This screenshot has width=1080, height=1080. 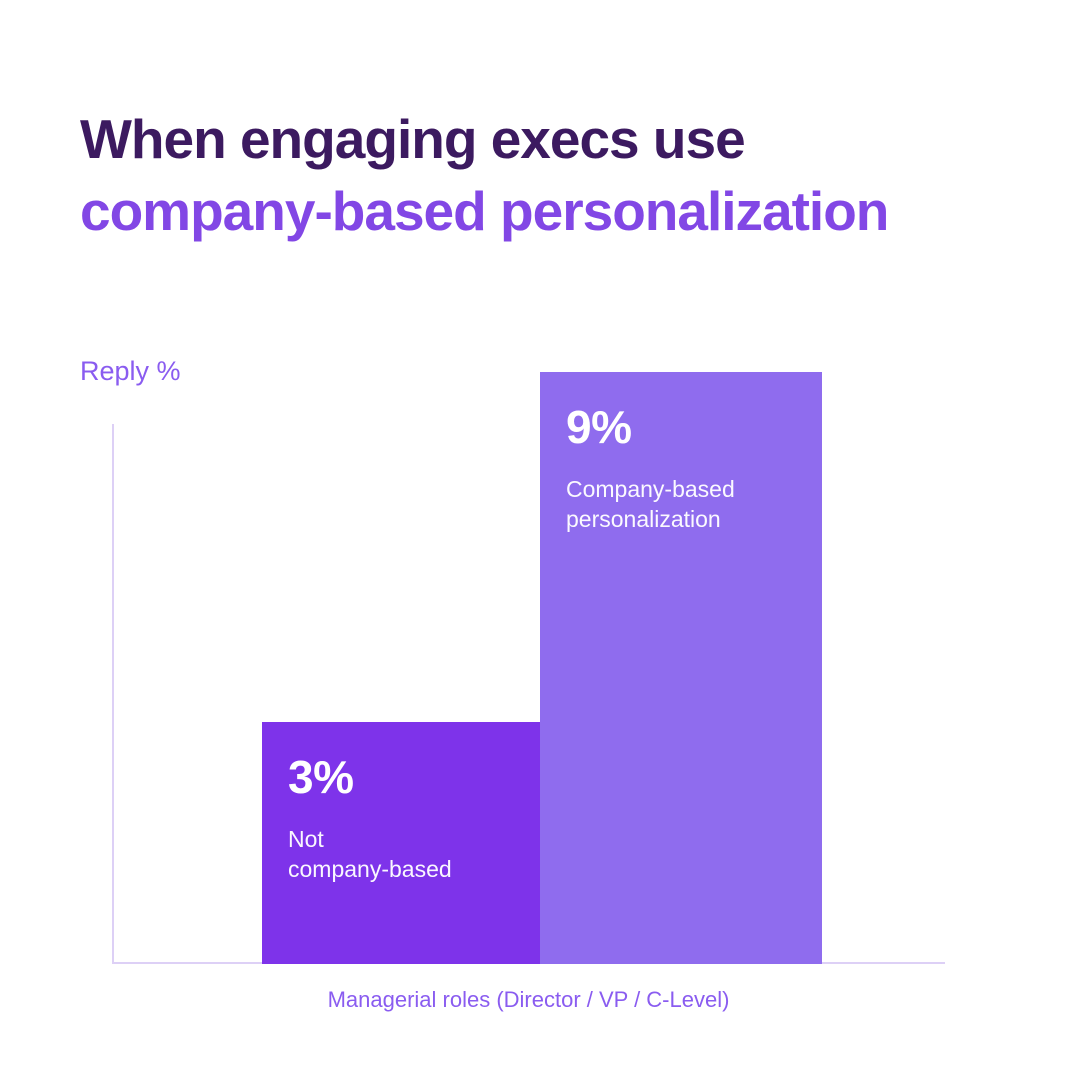 I want to click on chart-title-line1: When engaging execs use, so click(x=413, y=138).